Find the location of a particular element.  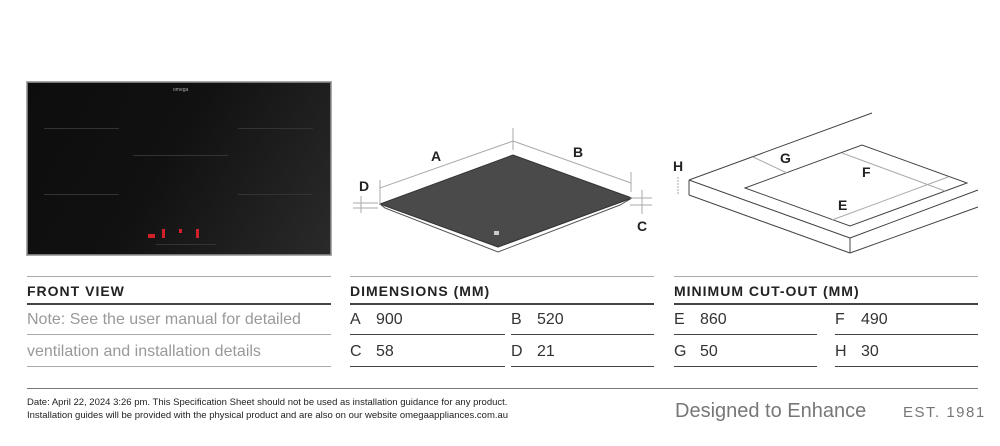

slider-control is located at coordinates (186, 244).